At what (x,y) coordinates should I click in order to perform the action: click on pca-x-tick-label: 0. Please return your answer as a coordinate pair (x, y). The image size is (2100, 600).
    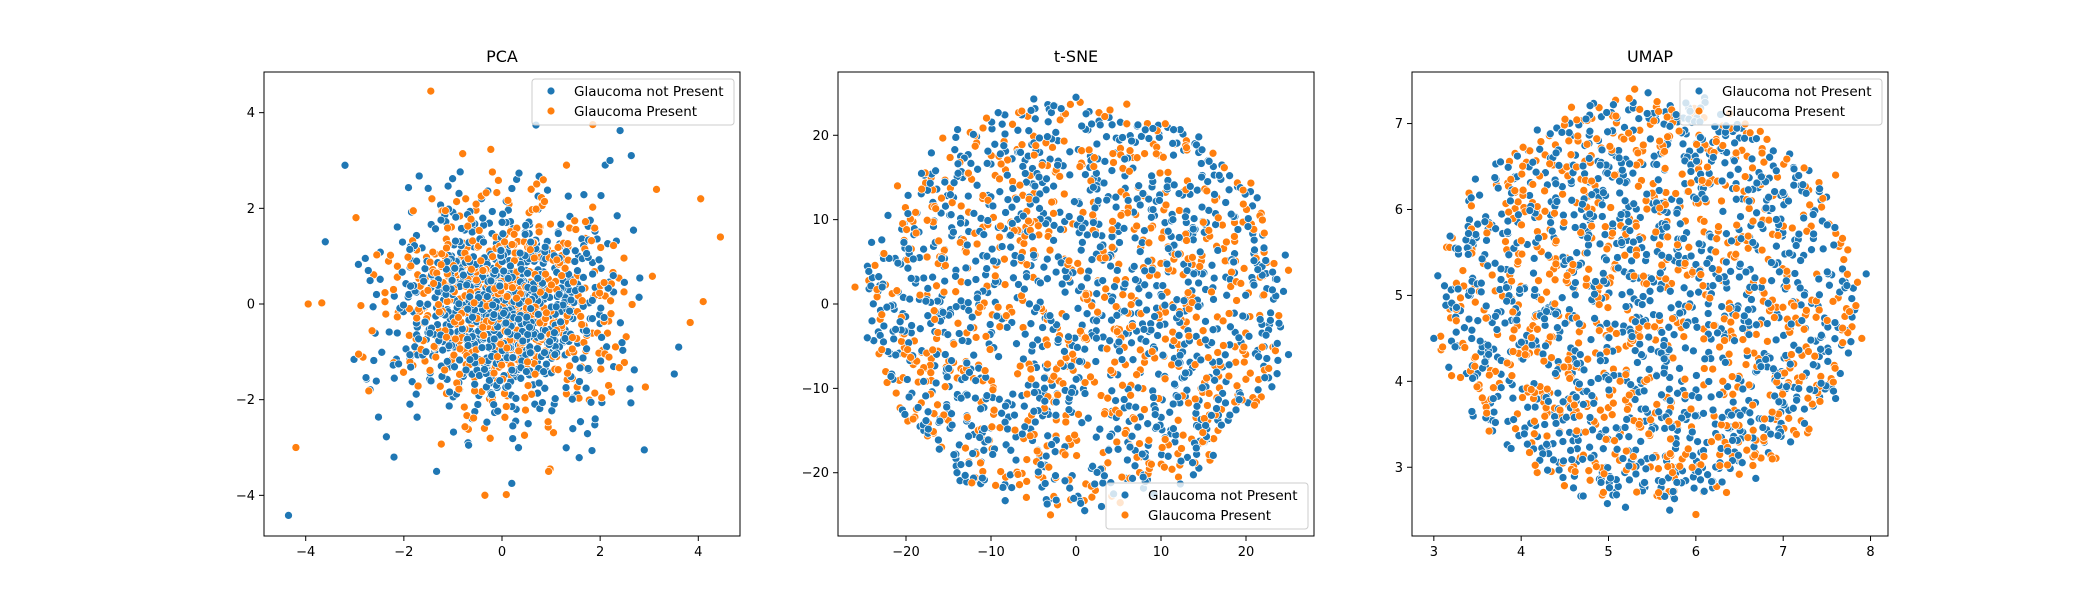
    Looking at the image, I should click on (502, 552).